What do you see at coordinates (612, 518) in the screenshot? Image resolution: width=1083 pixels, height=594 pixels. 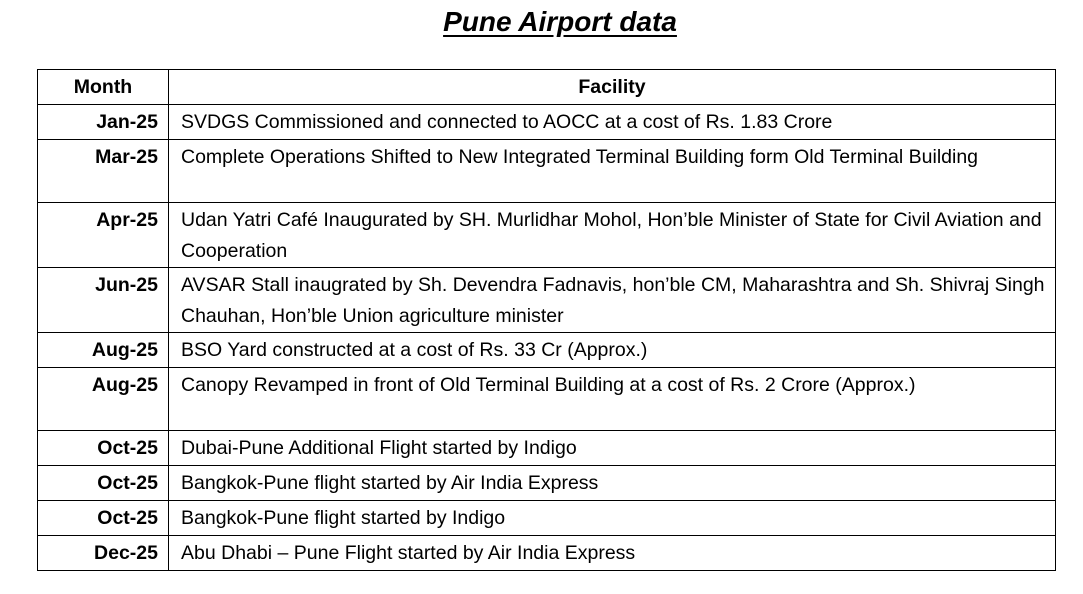 I see `facility-cell: Bangkok-Pune flight started by Indigo` at bounding box center [612, 518].